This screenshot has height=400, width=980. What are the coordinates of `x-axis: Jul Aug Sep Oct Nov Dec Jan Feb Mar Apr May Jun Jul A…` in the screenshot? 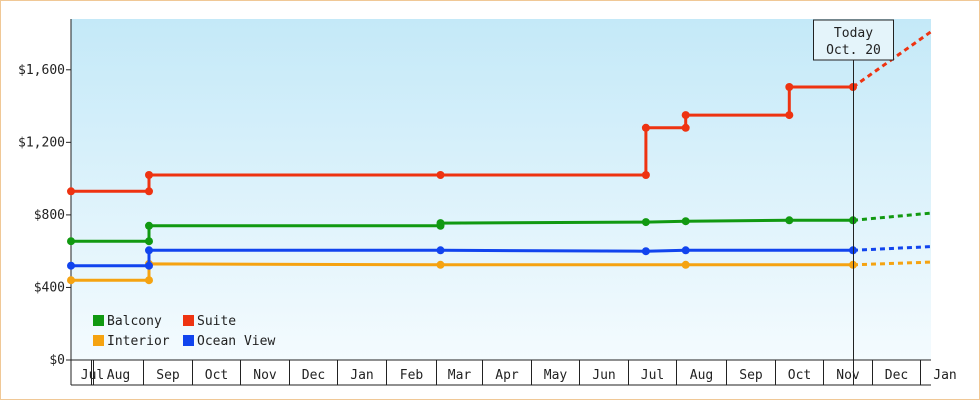 It's located at (514, 372).